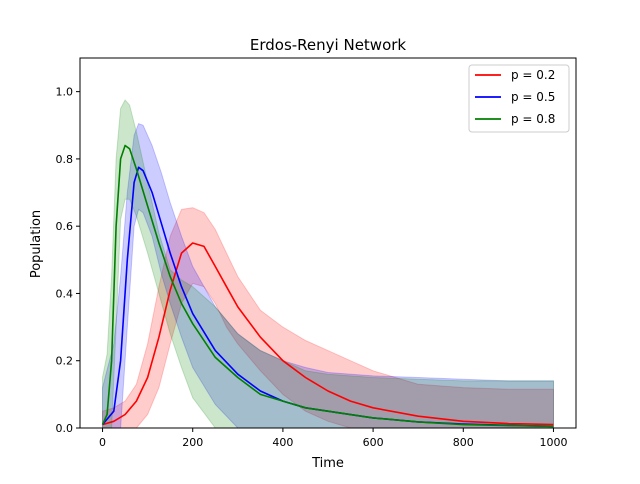 The image size is (640, 484). I want to click on chart-title: Erdos-Renyi Network, so click(328, 45).